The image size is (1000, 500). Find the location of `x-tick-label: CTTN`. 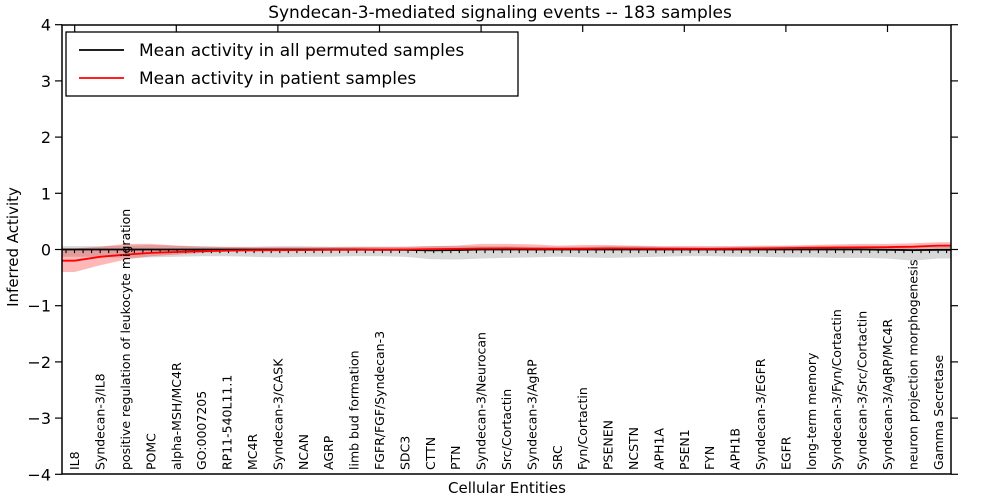

x-tick-label: CTTN is located at coordinates (430, 453).